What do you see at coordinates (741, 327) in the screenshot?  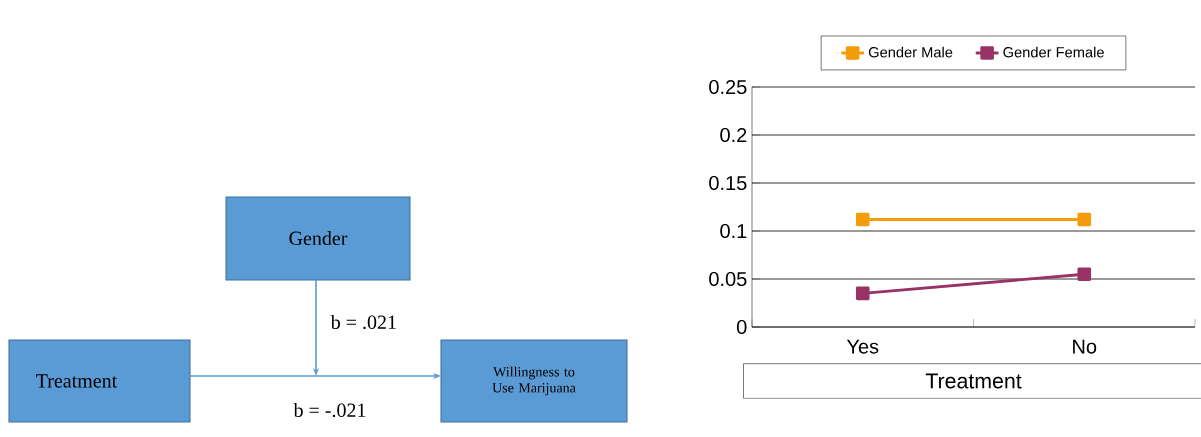 I see `y-tick-label: 0` at bounding box center [741, 327].